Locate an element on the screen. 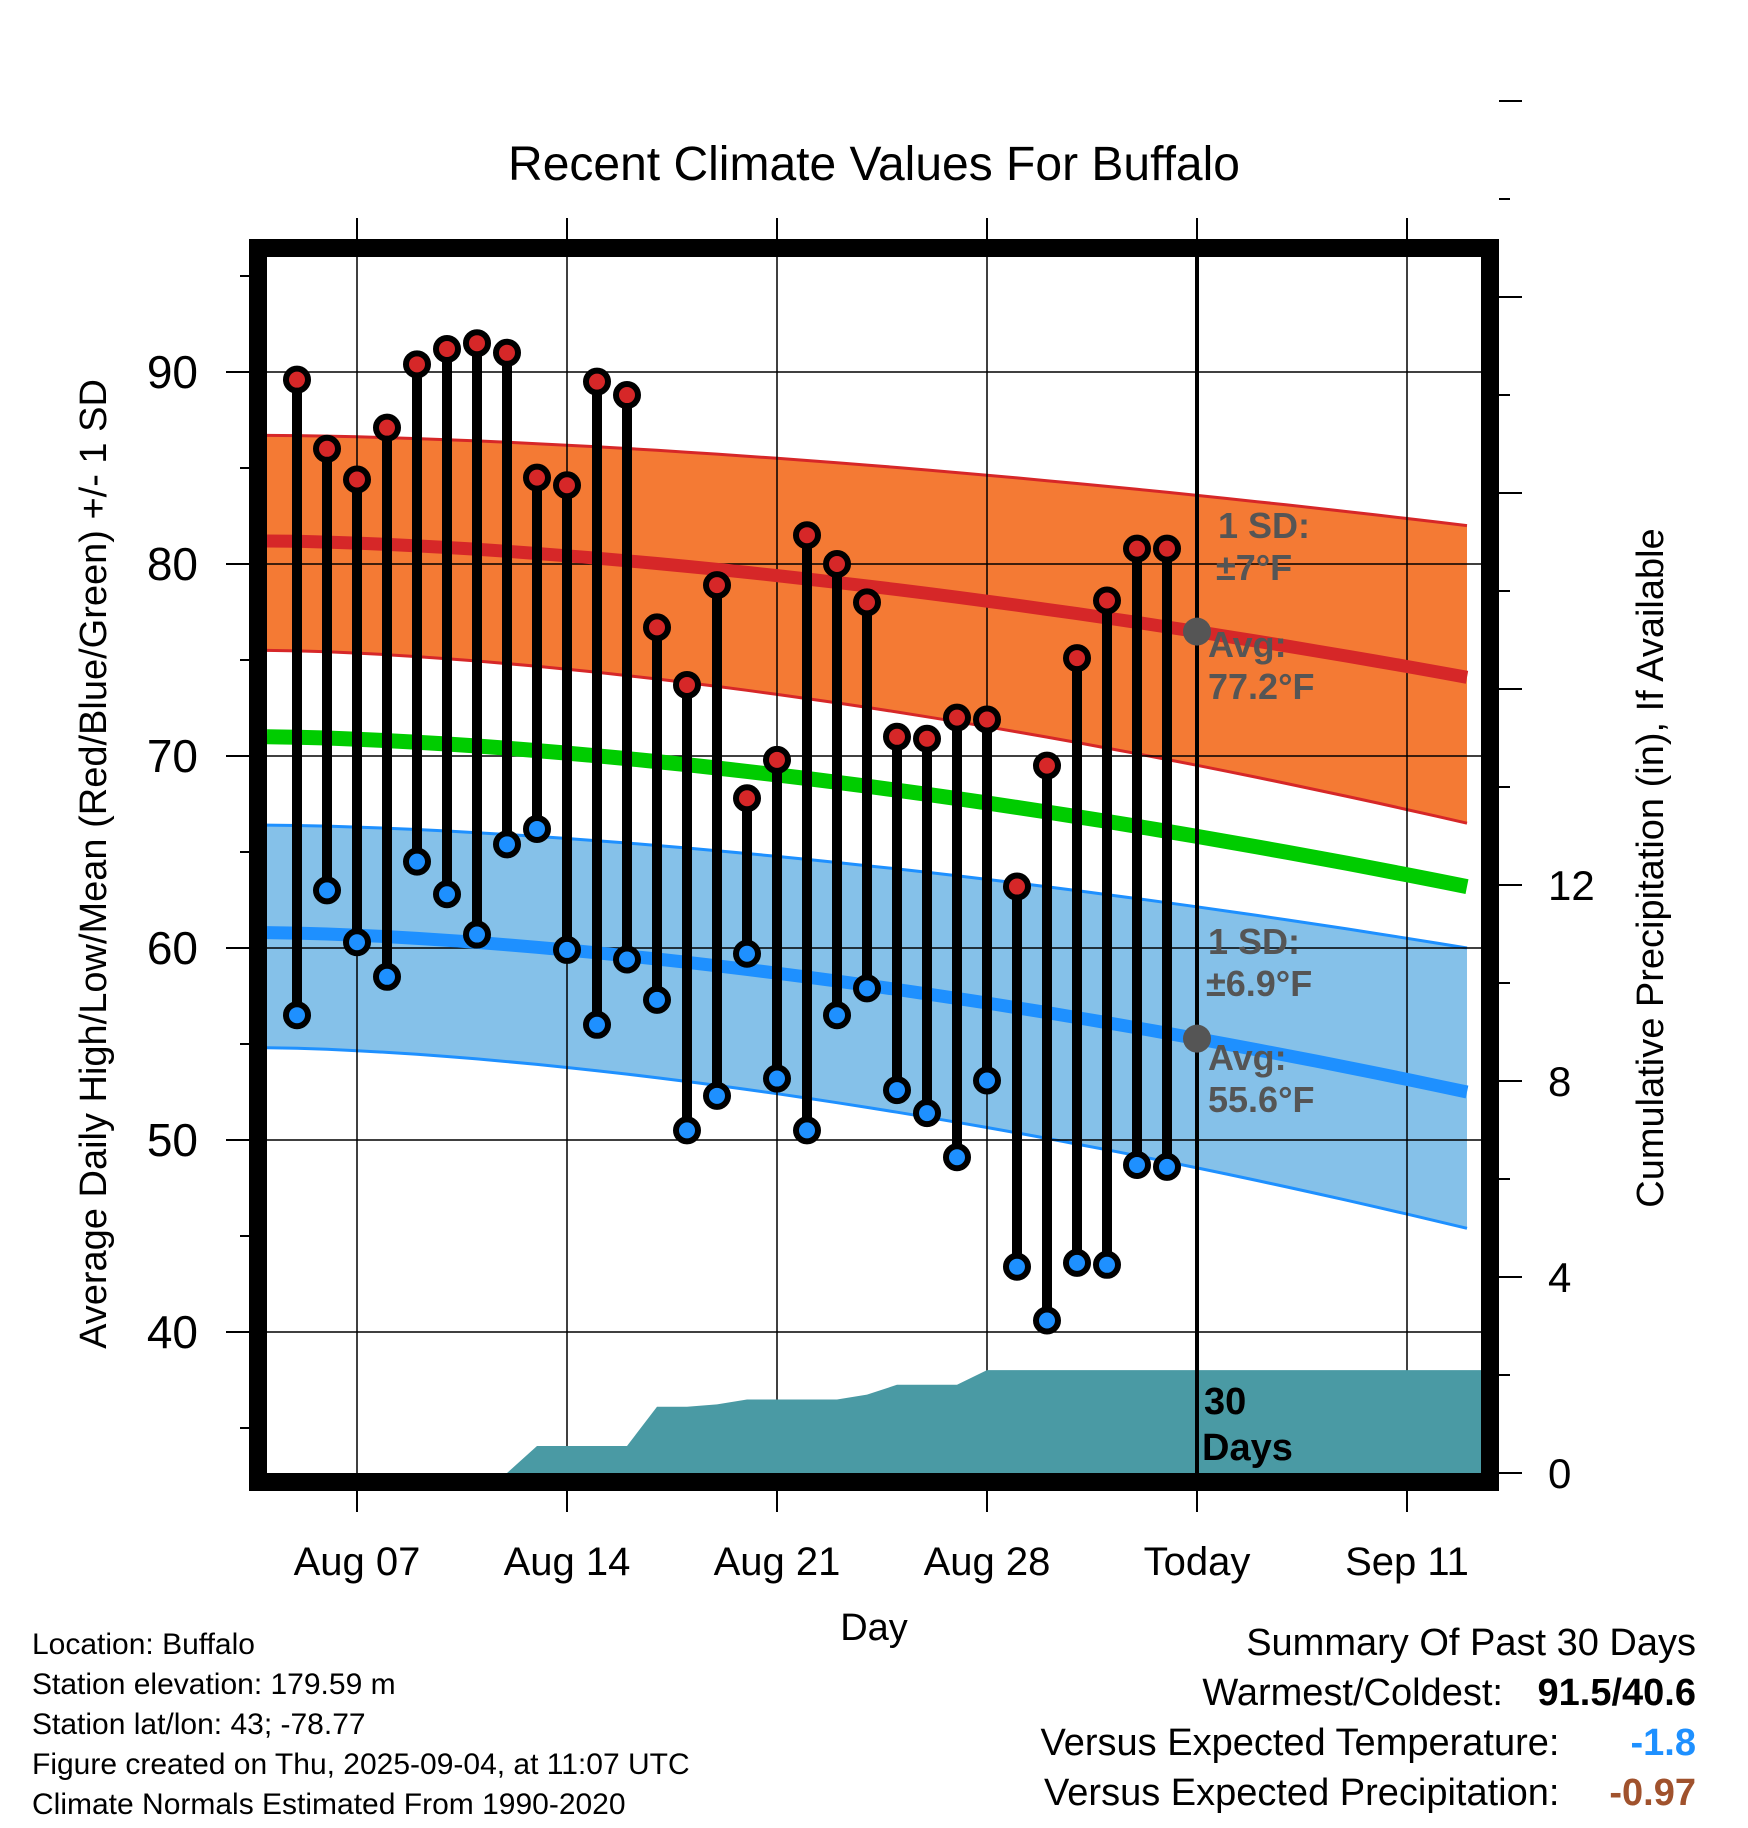 This screenshot has height=1828, width=1748. footer-elevation: Station elevation: 179.59 m is located at coordinates (214, 1684).